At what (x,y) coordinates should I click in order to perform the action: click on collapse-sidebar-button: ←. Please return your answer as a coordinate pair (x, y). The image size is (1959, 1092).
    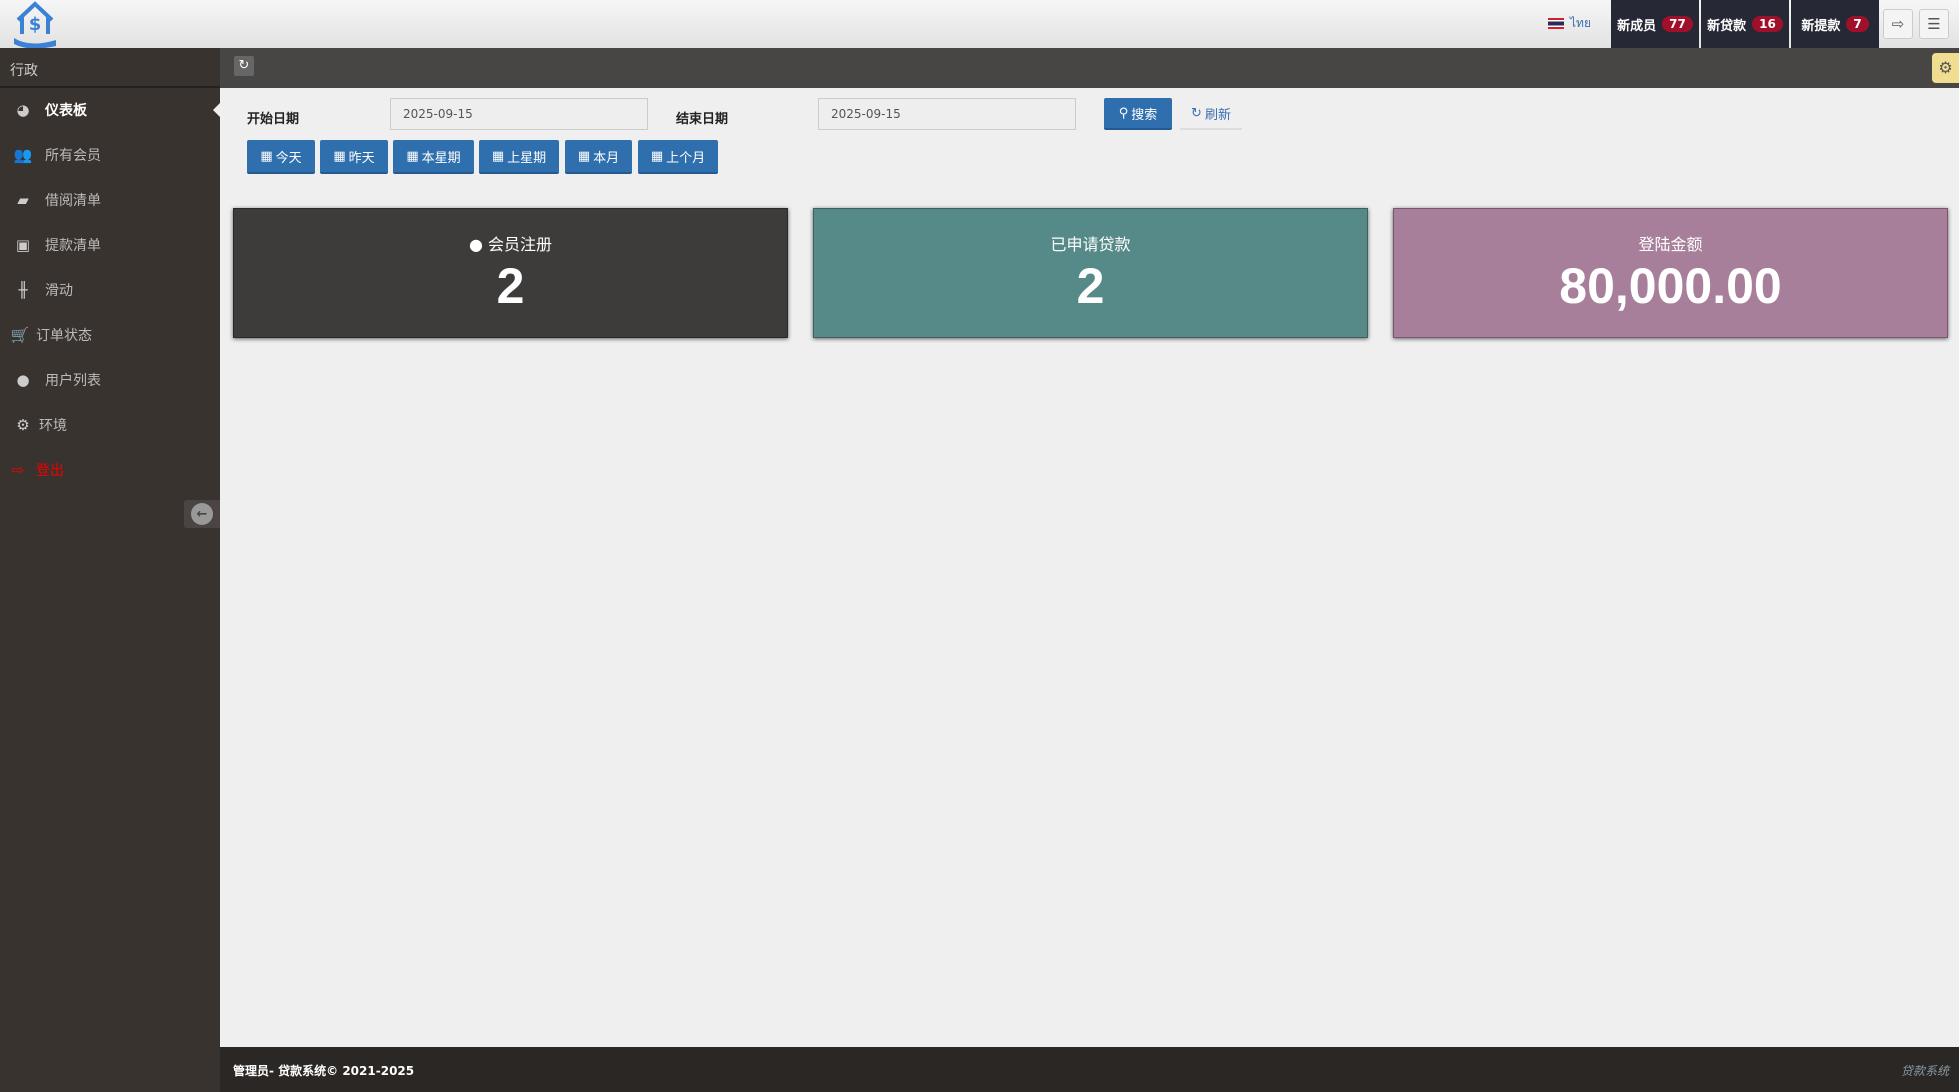
    Looking at the image, I should click on (202, 514).